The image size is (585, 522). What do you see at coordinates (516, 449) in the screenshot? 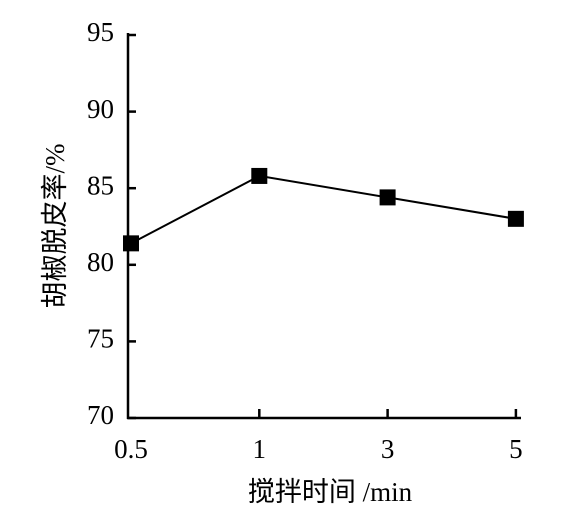
I see `x-tick-label: 5` at bounding box center [516, 449].